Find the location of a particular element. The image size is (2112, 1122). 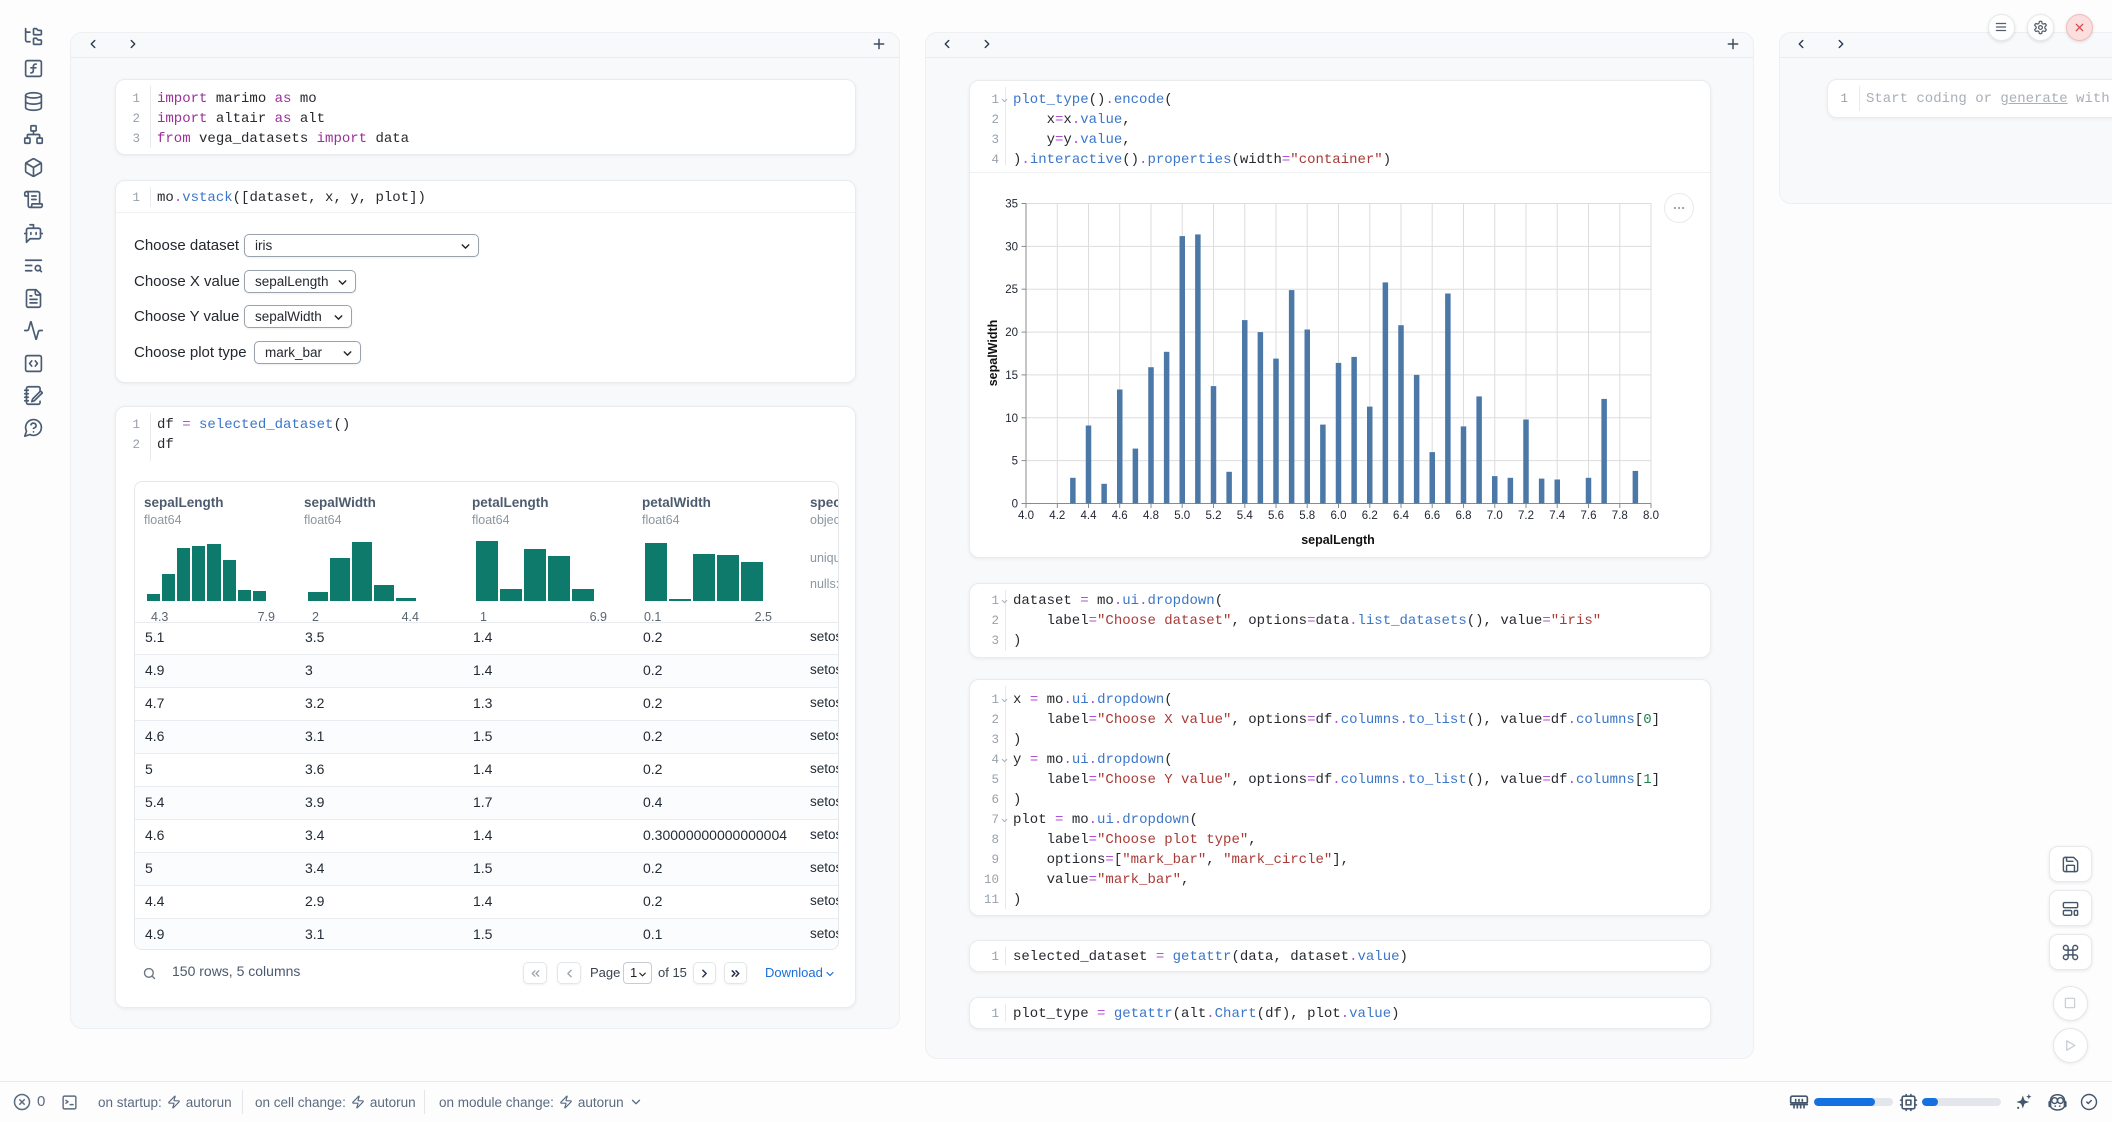

svg-text: 4.6 is located at coordinates (1120, 516).